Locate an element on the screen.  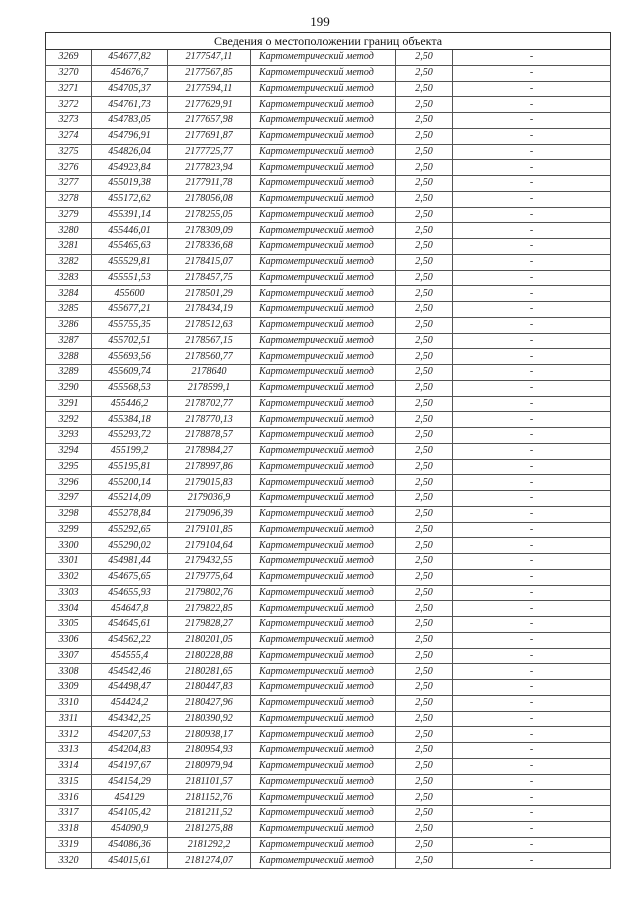
y-coordinate-cell: 2177691,87 is located at coordinates (209, 136).